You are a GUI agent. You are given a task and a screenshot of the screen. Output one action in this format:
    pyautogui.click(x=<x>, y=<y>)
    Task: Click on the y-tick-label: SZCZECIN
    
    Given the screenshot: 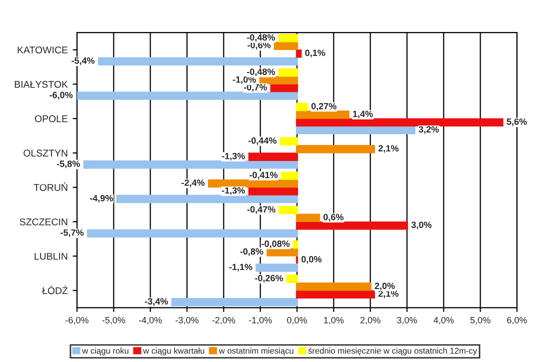 What is the action you would take?
    pyautogui.click(x=44, y=222)
    